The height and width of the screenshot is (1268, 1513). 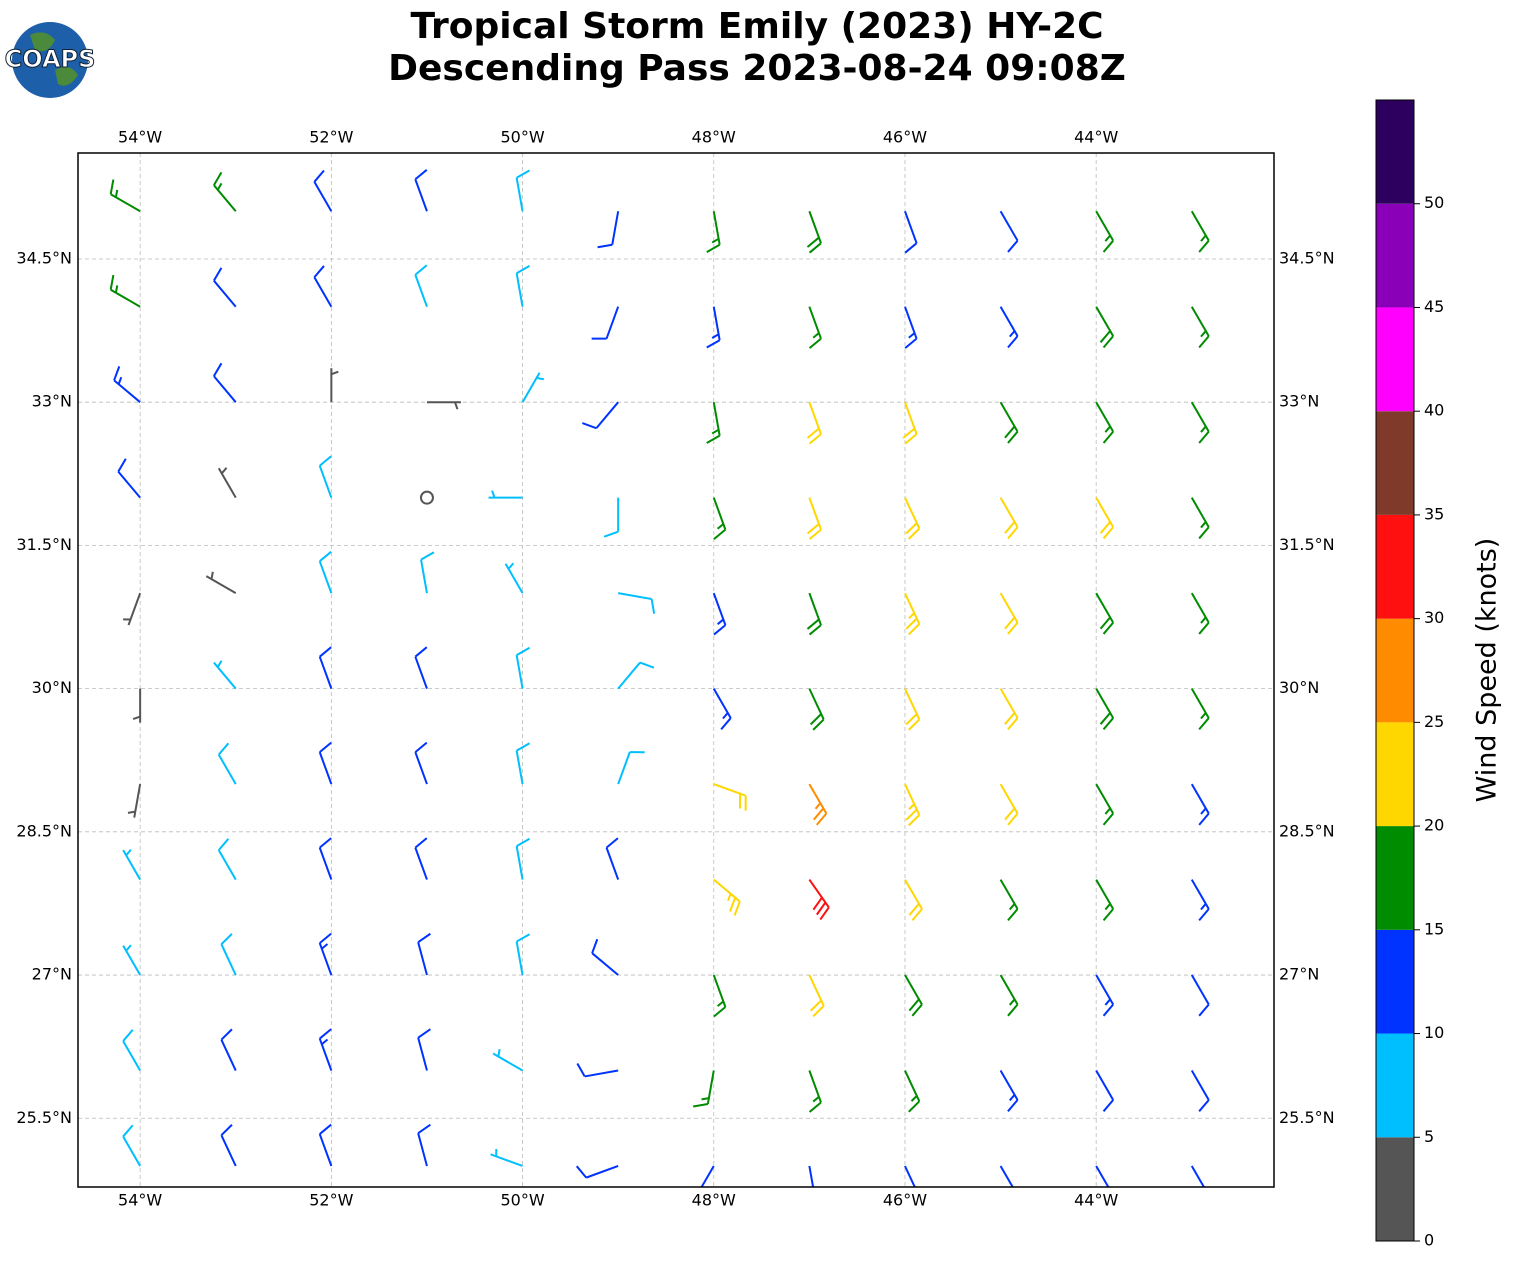 What do you see at coordinates (1434, 825) in the screenshot?
I see `colorbar-tick-label: 20` at bounding box center [1434, 825].